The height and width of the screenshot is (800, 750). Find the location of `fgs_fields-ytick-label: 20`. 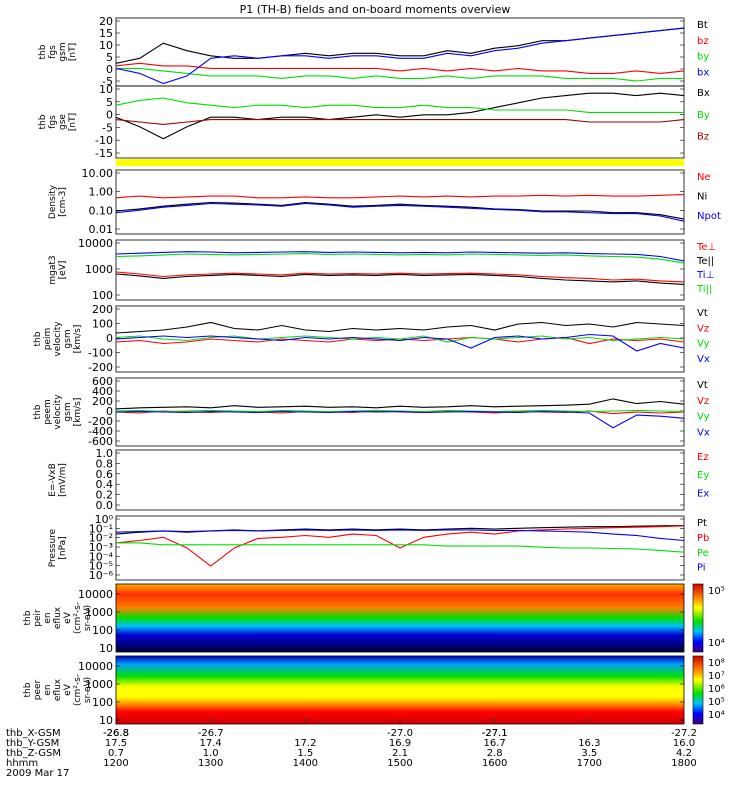

fgs_fields-ytick-label: 20 is located at coordinates (106, 21).